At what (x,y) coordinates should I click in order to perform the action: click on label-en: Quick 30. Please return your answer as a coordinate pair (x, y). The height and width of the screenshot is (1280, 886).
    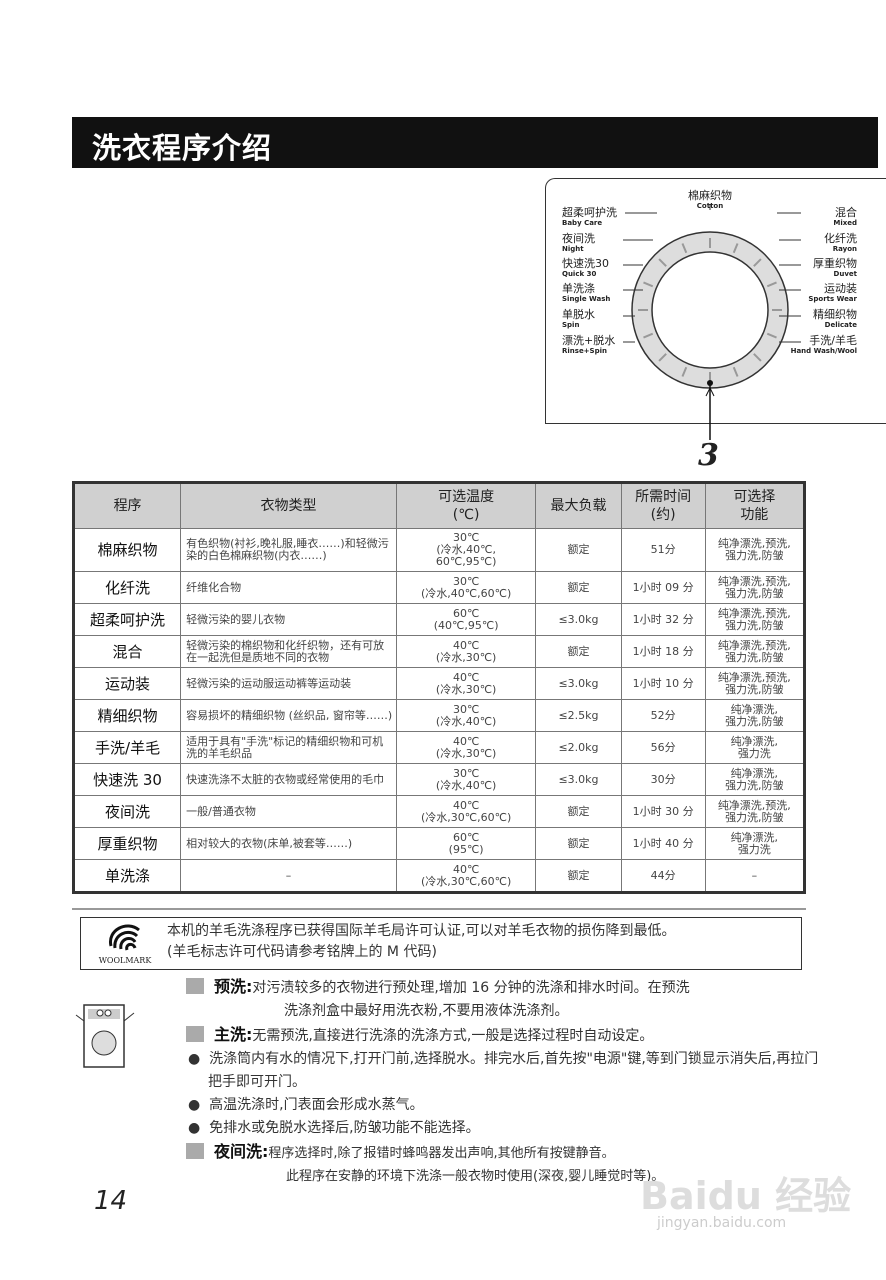
    Looking at the image, I should click on (579, 274).